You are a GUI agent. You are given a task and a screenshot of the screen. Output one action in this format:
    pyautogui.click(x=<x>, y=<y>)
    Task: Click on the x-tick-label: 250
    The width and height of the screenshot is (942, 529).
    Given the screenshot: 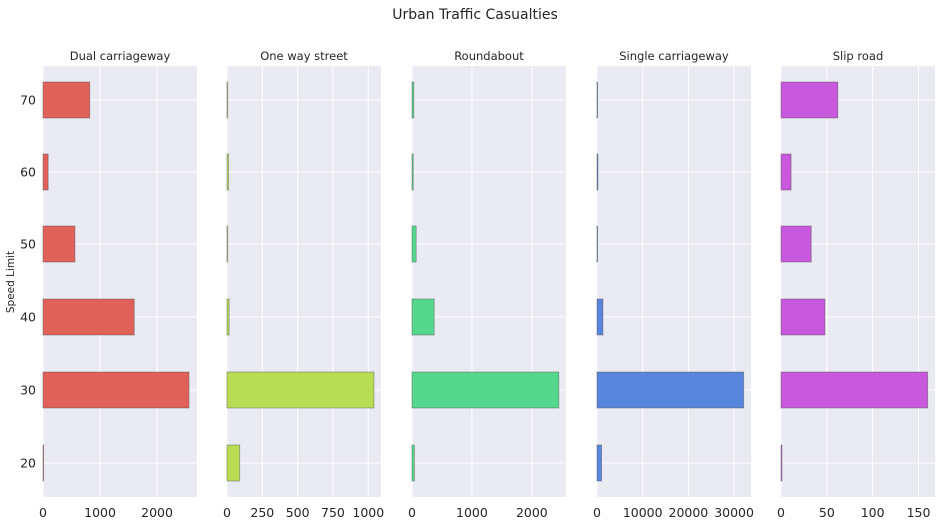 What is the action you would take?
    pyautogui.click(x=262, y=512)
    